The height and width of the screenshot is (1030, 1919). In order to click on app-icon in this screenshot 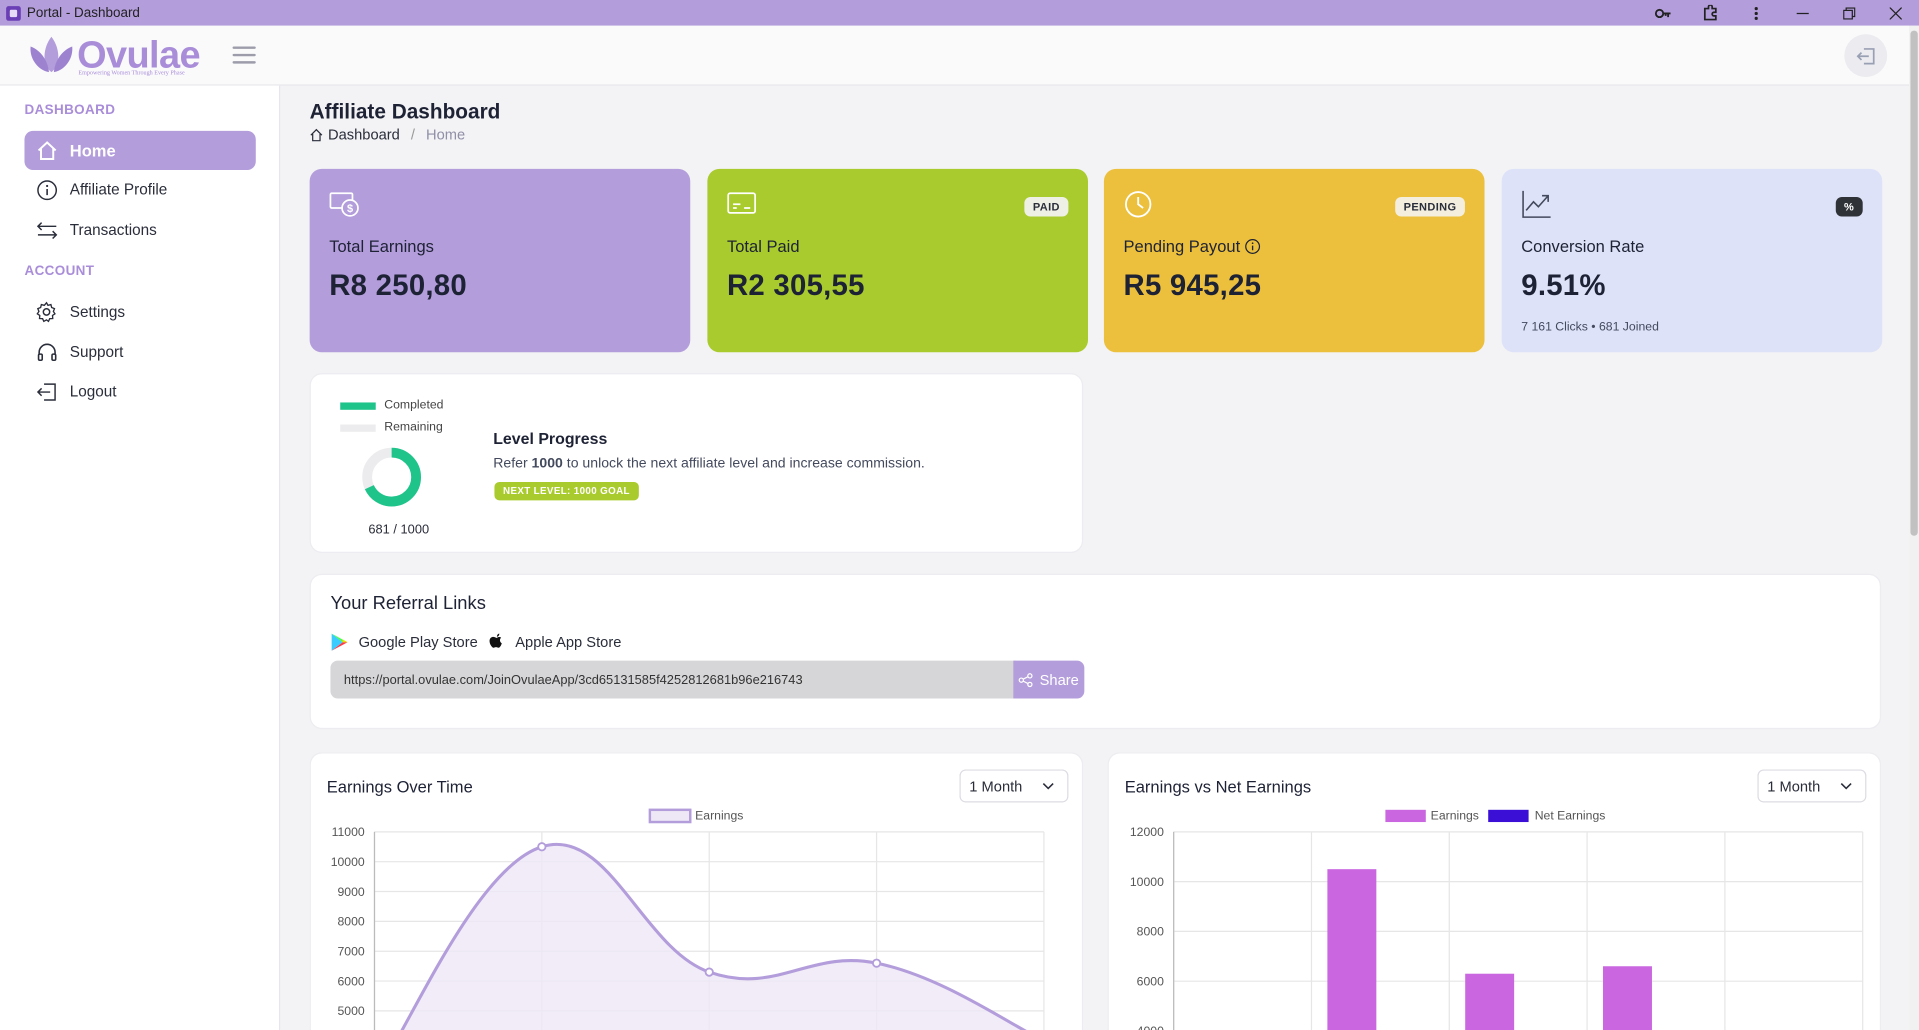, I will do `click(13, 13)`.